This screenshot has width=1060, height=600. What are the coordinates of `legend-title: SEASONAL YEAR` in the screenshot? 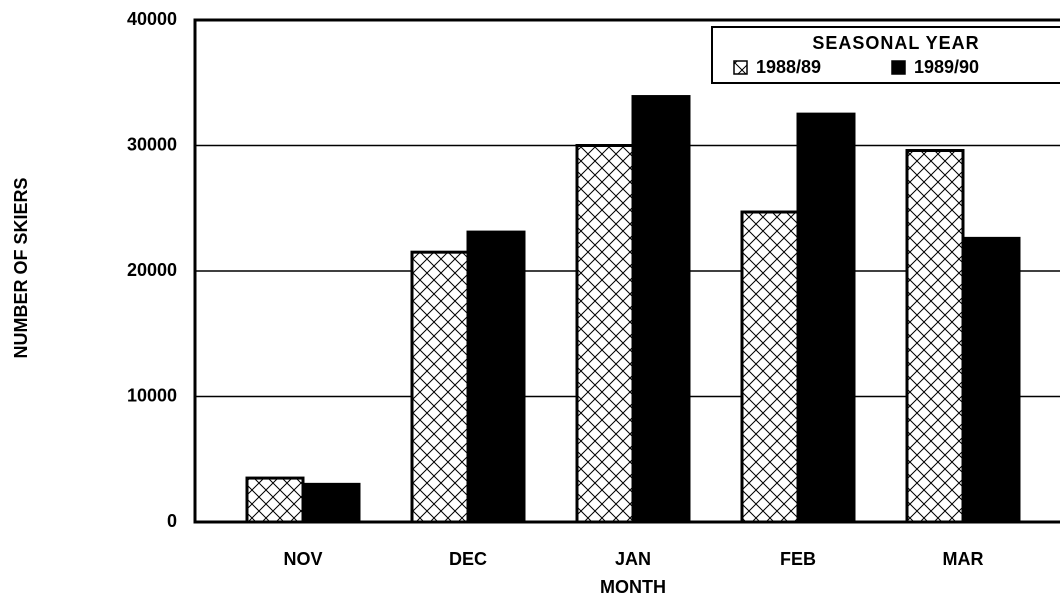 It's located at (895, 43).